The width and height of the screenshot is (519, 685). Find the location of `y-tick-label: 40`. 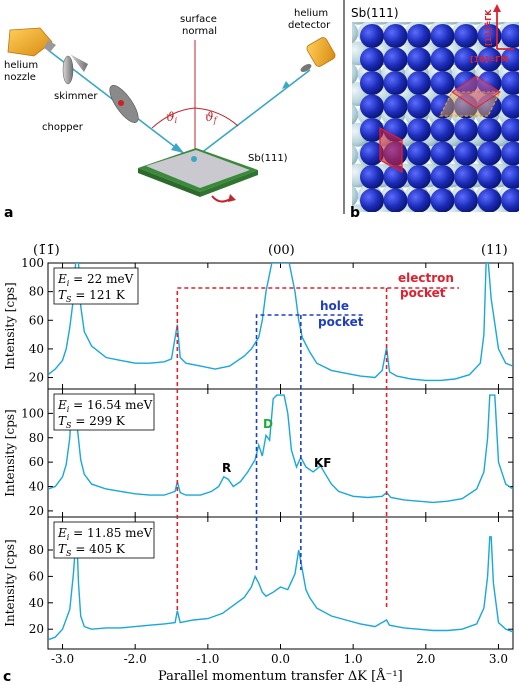

y-tick-label: 40 is located at coordinates (36, 603).